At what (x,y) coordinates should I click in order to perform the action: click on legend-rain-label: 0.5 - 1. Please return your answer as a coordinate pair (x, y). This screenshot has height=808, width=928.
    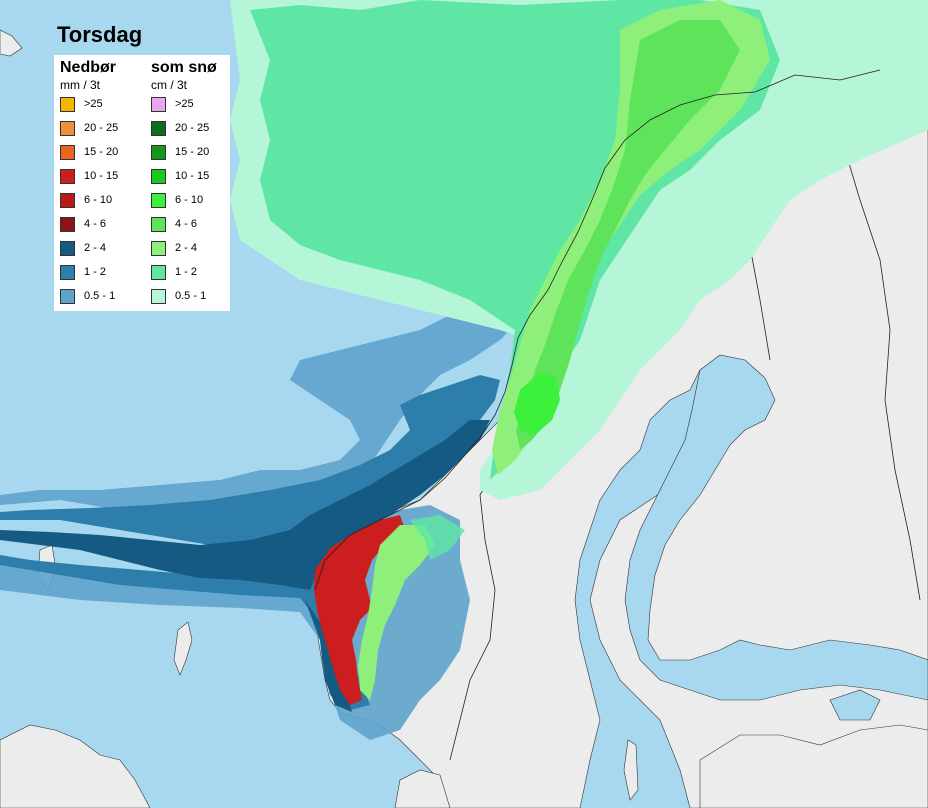
    Looking at the image, I should click on (100, 296).